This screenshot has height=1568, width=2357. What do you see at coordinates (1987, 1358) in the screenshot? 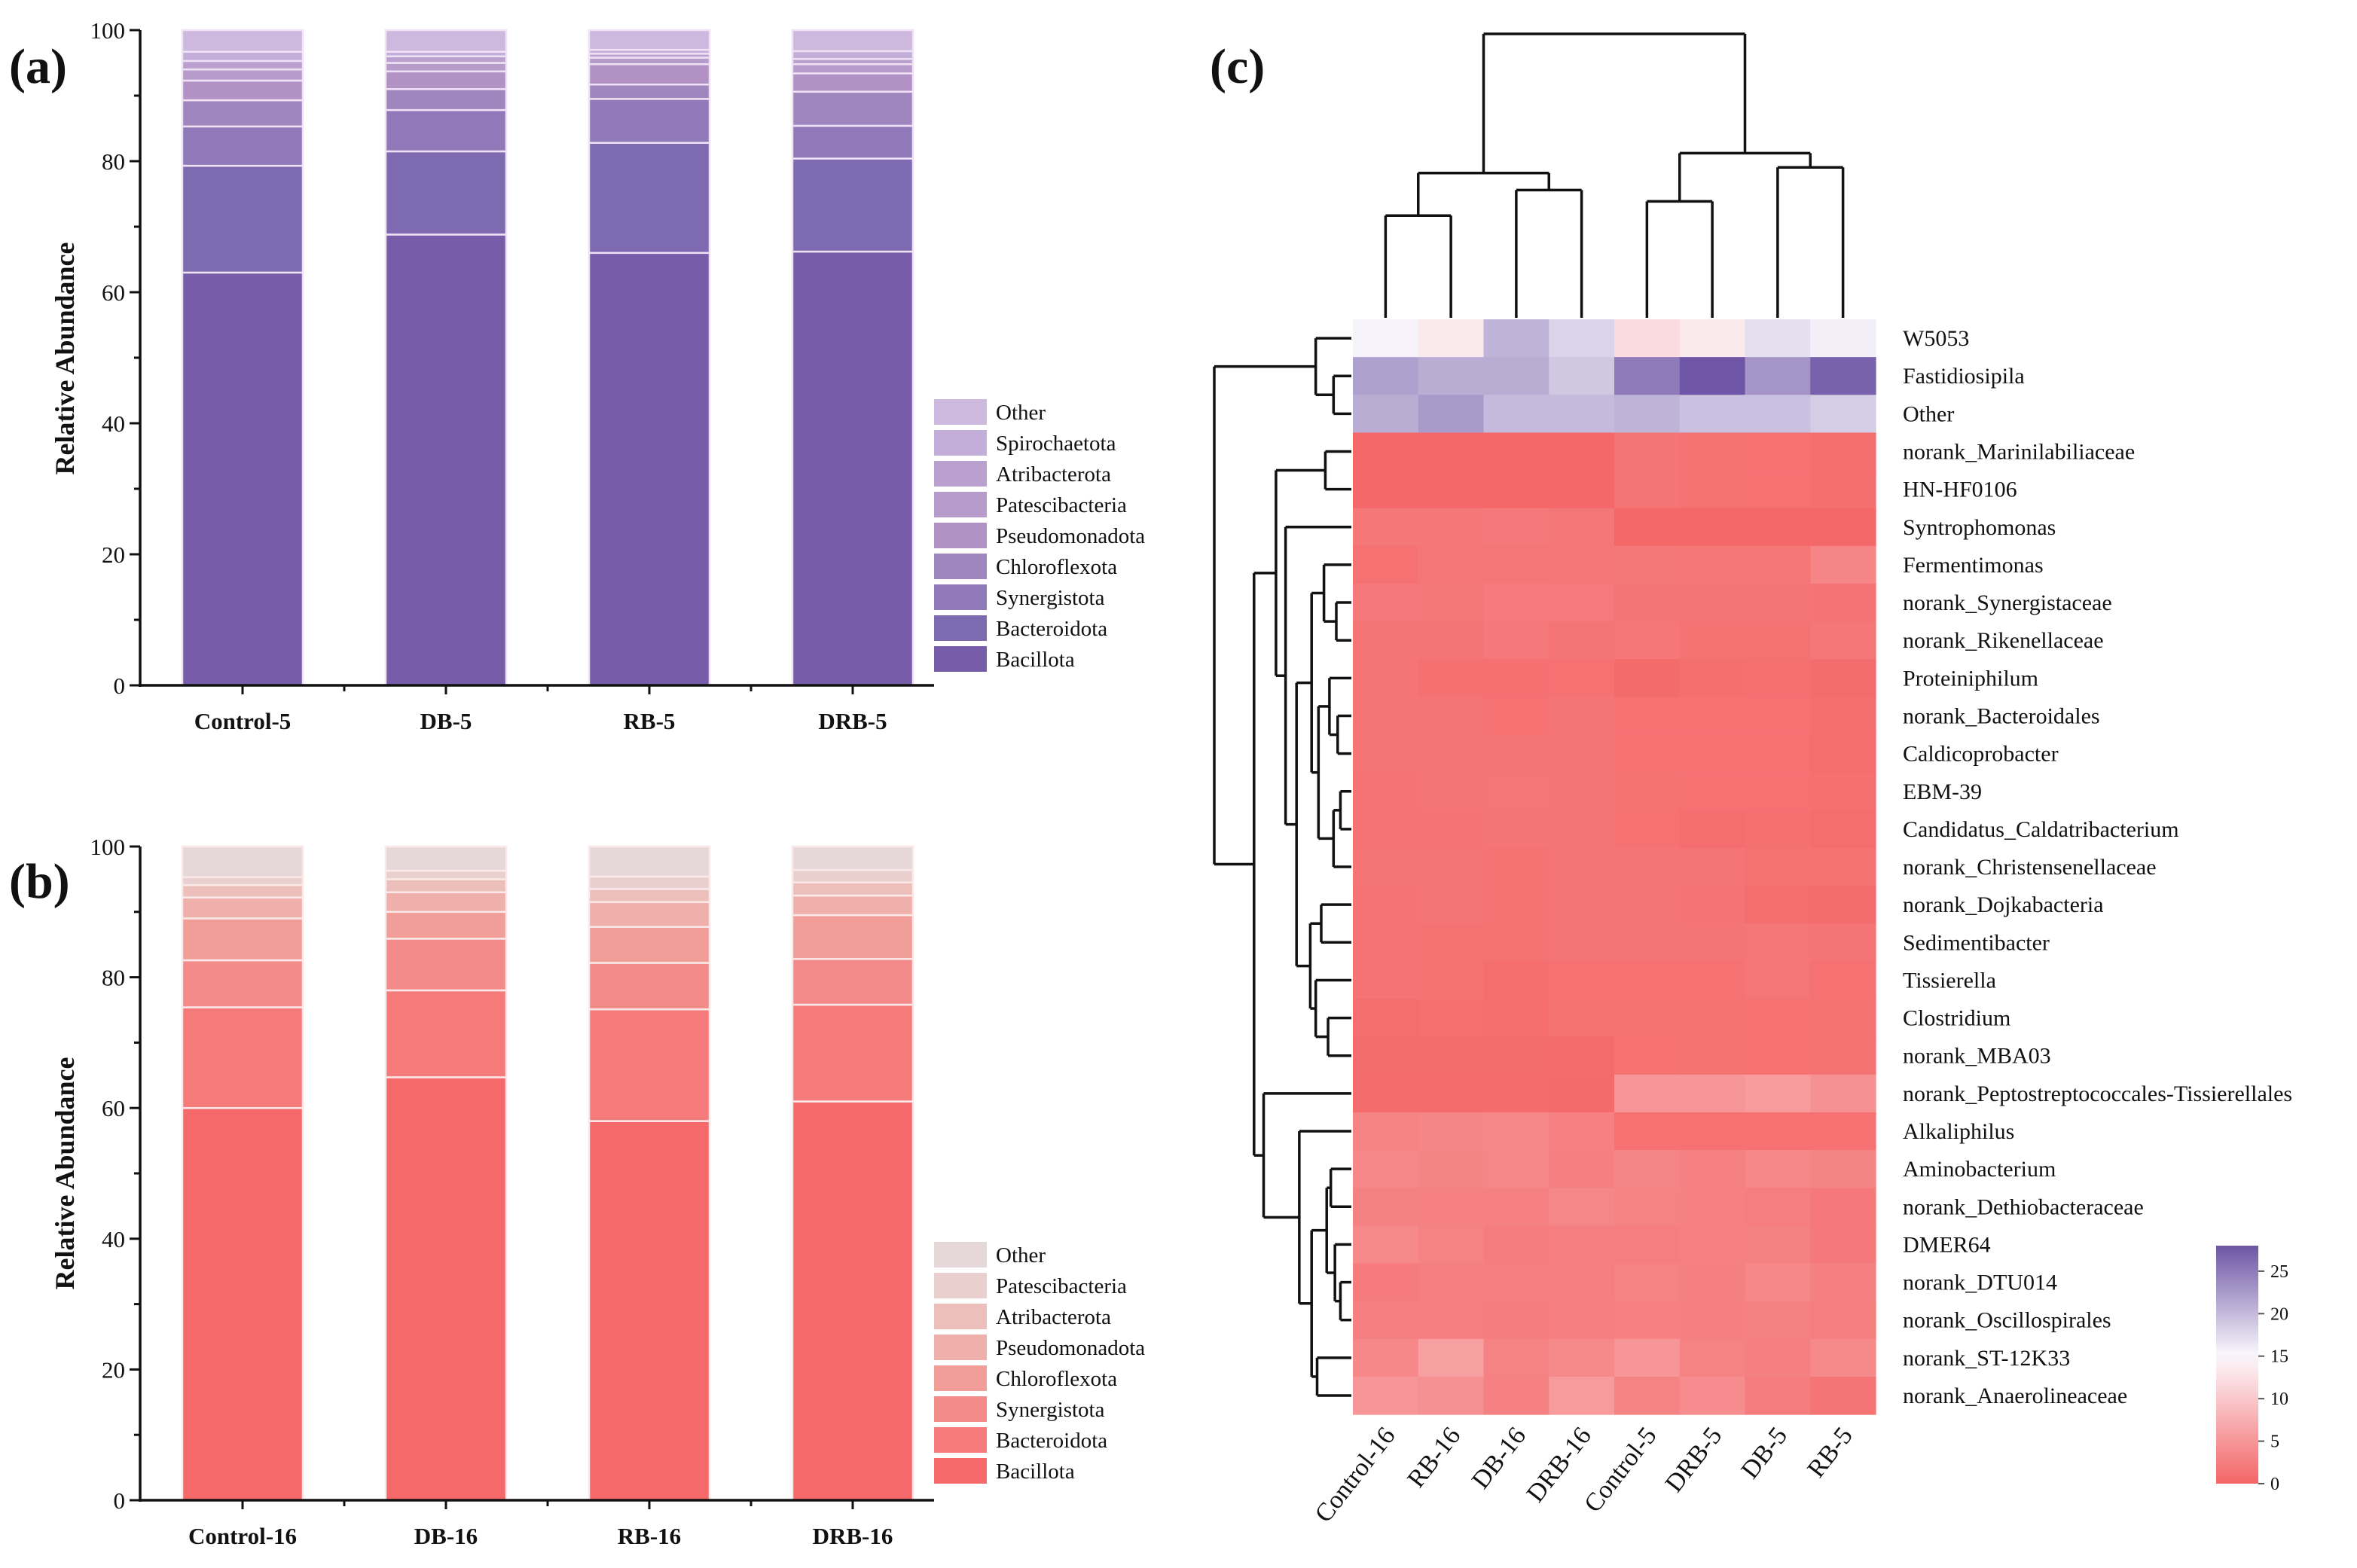
I see `row-label: norank_ST-12K33` at bounding box center [1987, 1358].